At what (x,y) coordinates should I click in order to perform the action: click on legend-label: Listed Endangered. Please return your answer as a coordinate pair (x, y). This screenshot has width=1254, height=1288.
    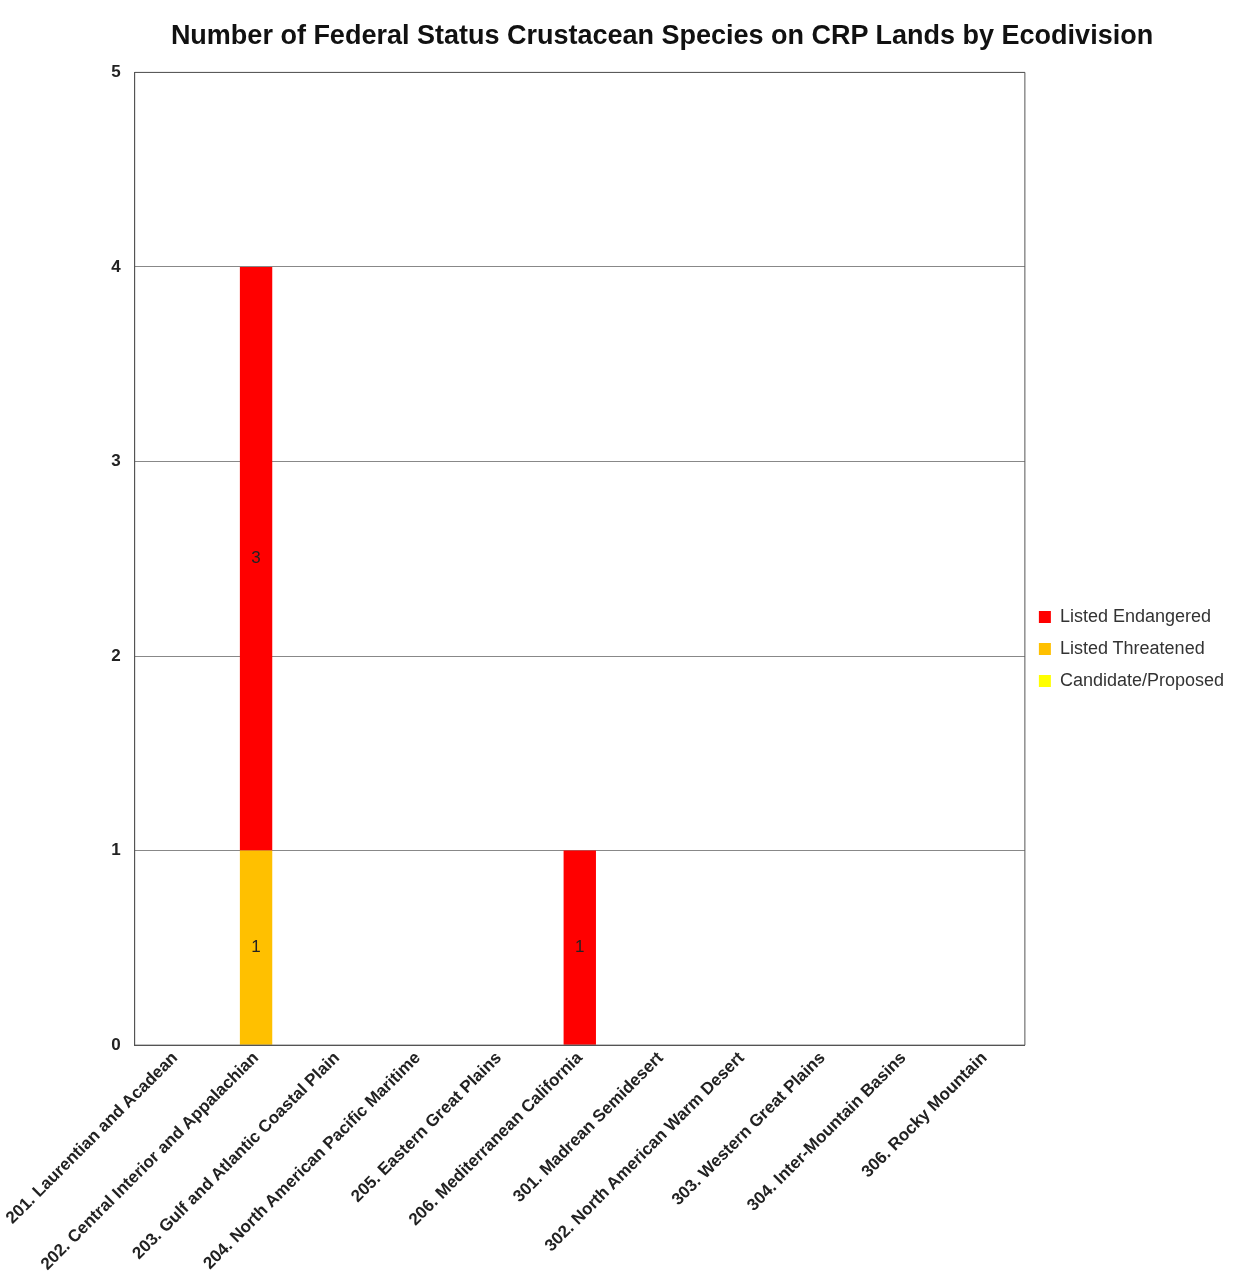
    Looking at the image, I should click on (1135, 615).